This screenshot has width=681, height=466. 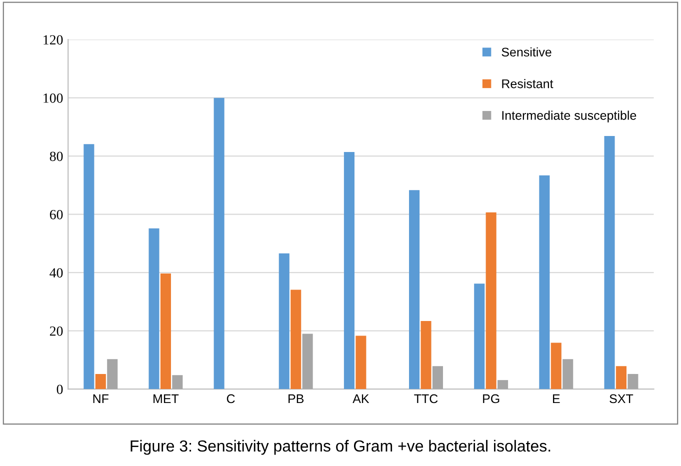 I want to click on y-tick-label: 120, so click(x=53, y=40).